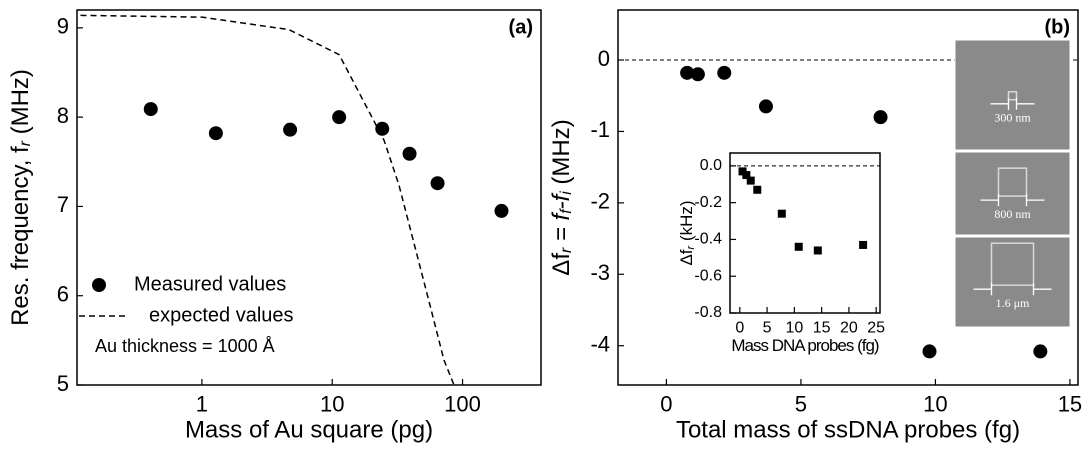  Describe the element at coordinates (600, 272) in the screenshot. I see `y-tick-label: -3` at that location.